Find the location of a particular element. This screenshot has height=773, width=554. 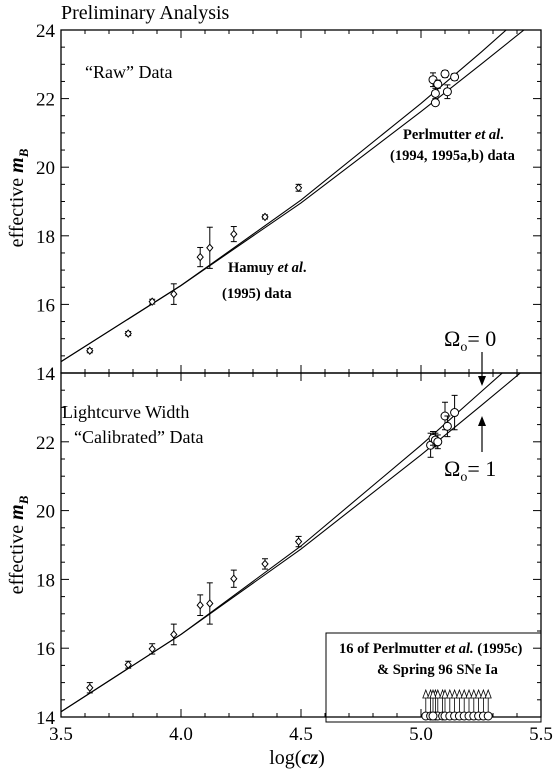

x-axis-title: log(cz) is located at coordinates (297, 758).